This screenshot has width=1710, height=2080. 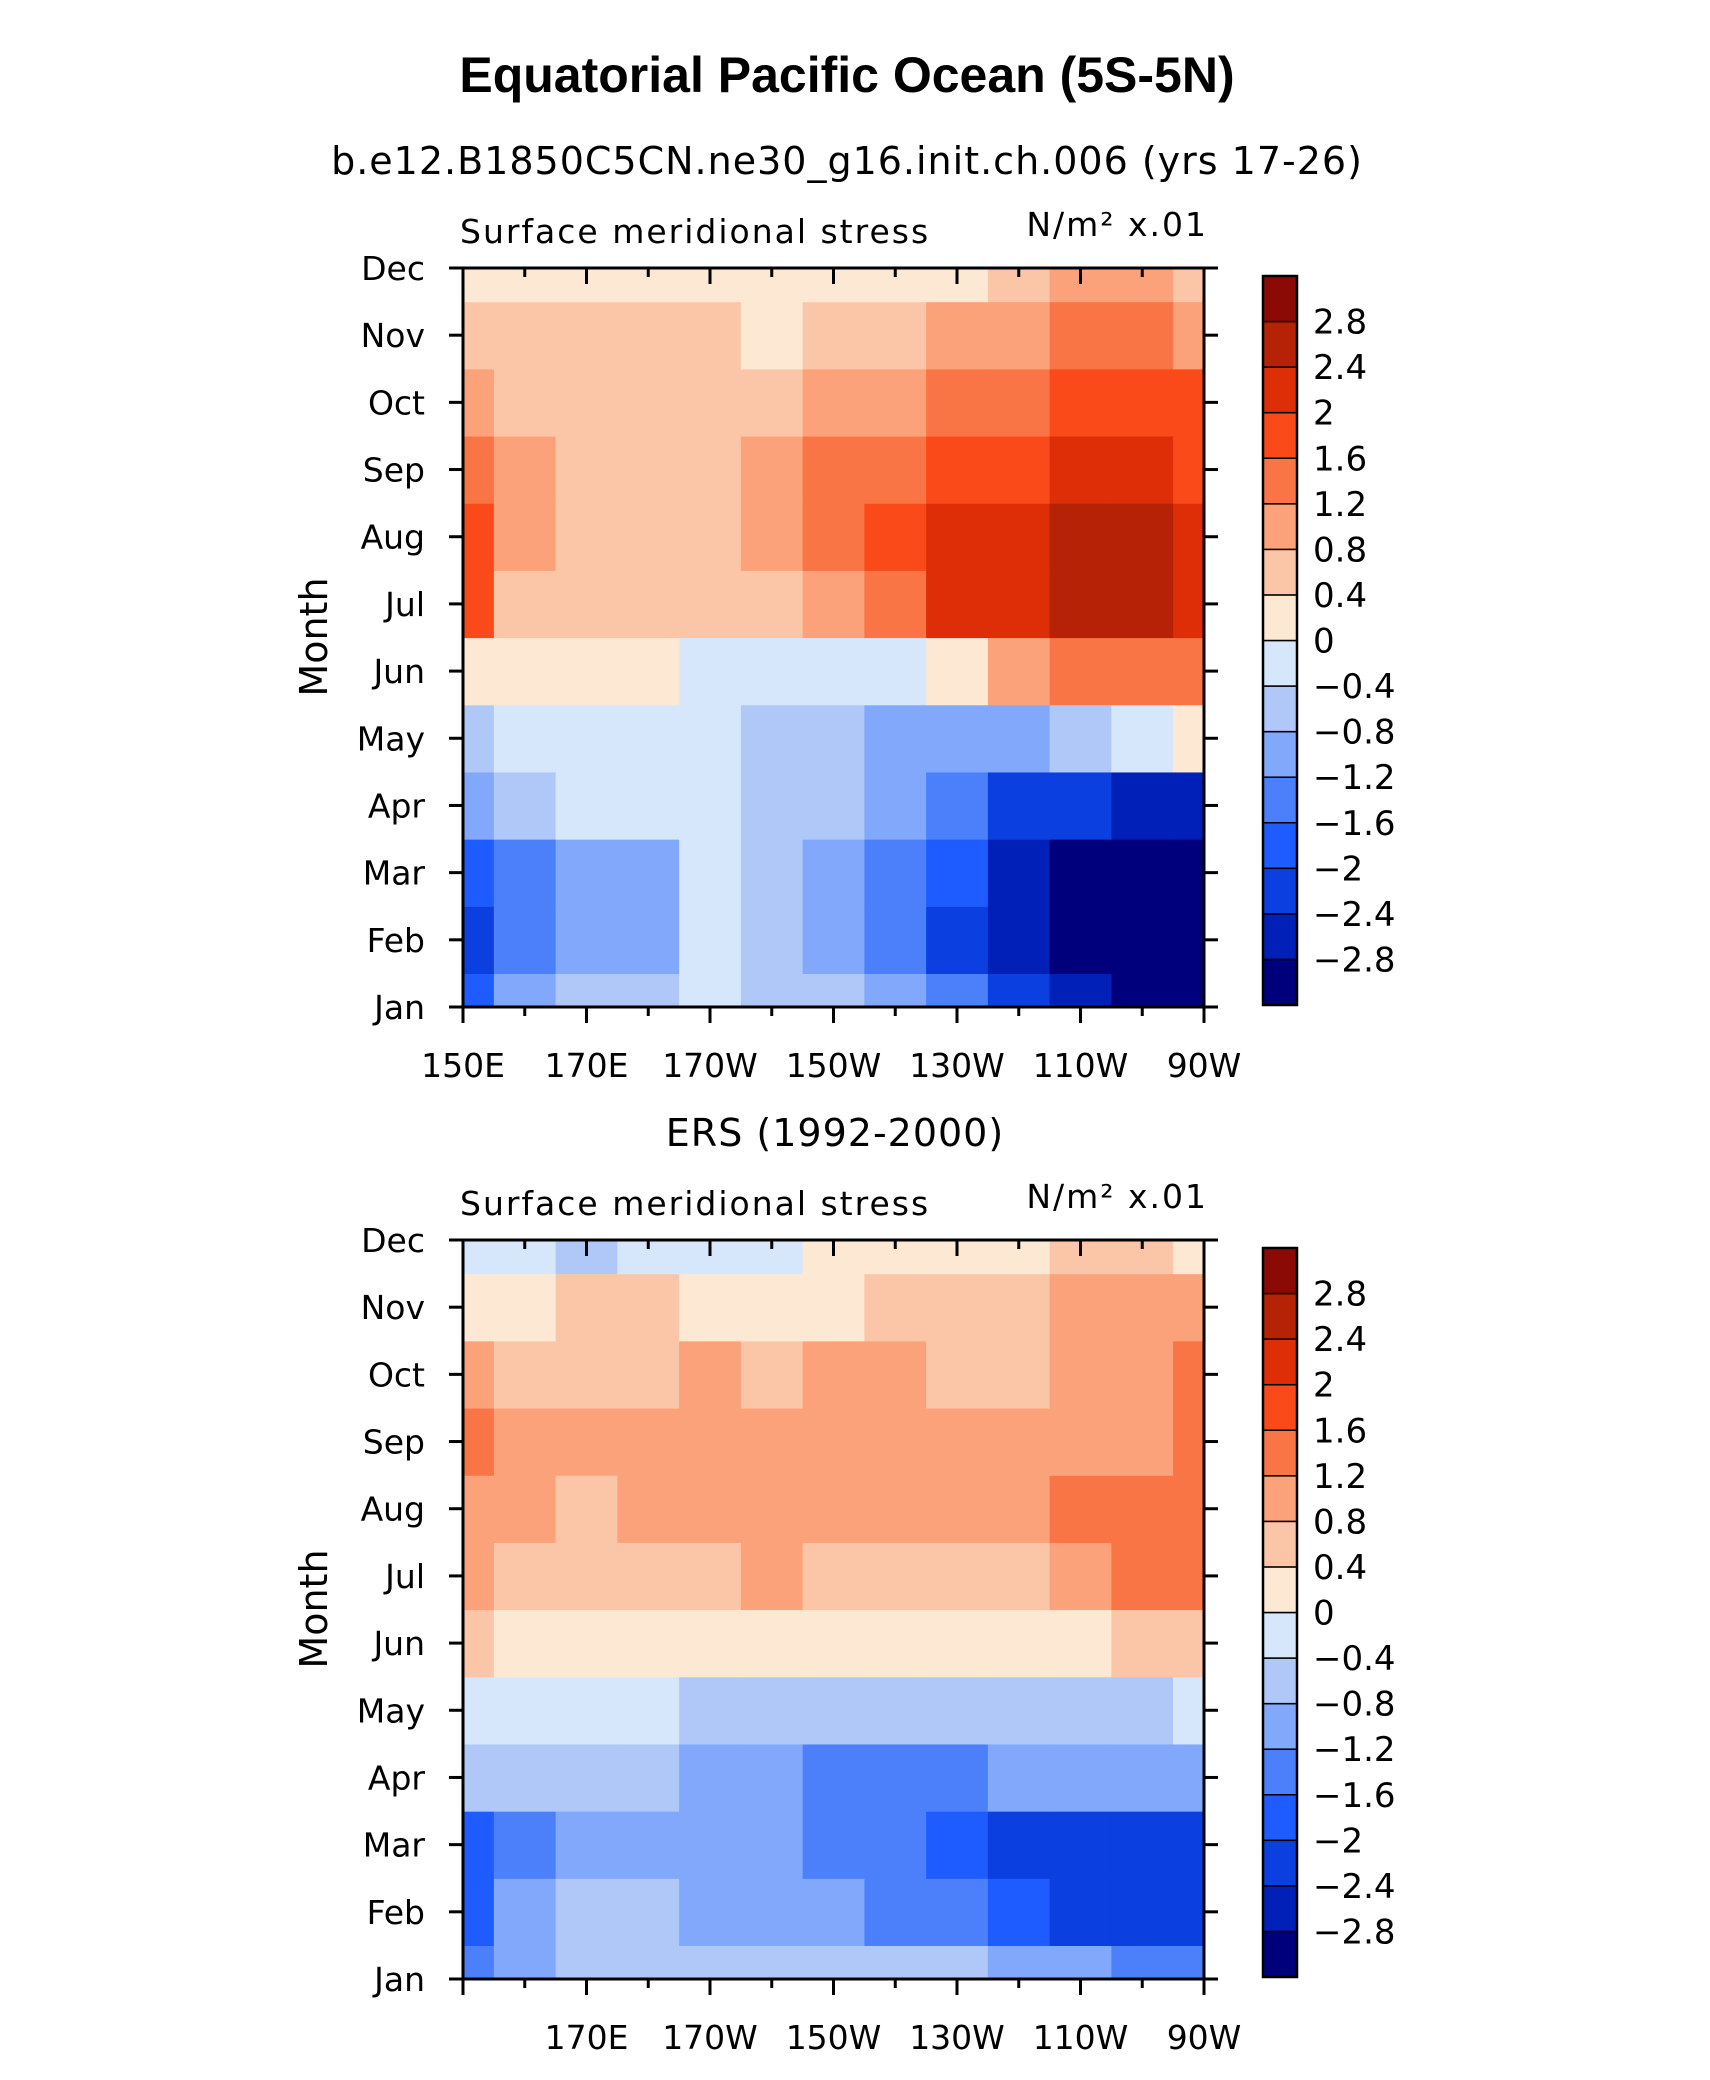 I want to click on x-tick-label: 130W, so click(x=957, y=1065).